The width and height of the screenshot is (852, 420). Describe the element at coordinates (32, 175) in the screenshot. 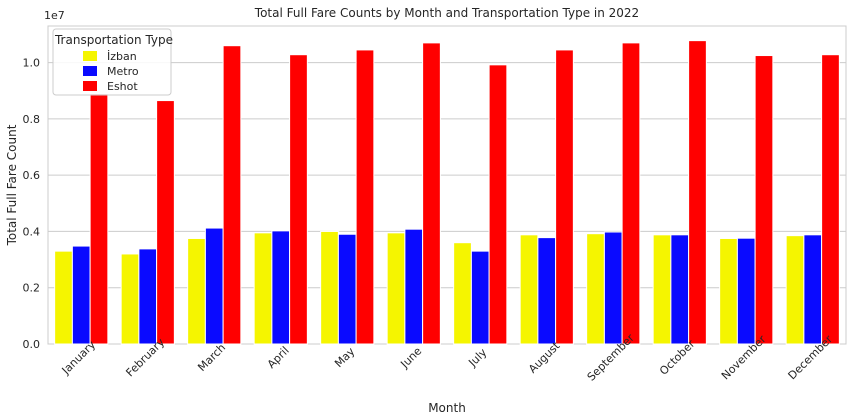

I see `y-tick-label: 0.6` at that location.